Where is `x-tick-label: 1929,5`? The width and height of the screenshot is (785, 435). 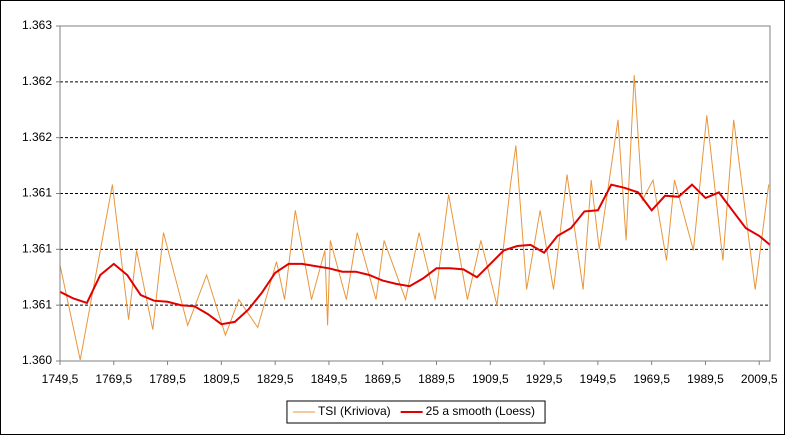 x-tick-label: 1929,5 is located at coordinates (544, 379).